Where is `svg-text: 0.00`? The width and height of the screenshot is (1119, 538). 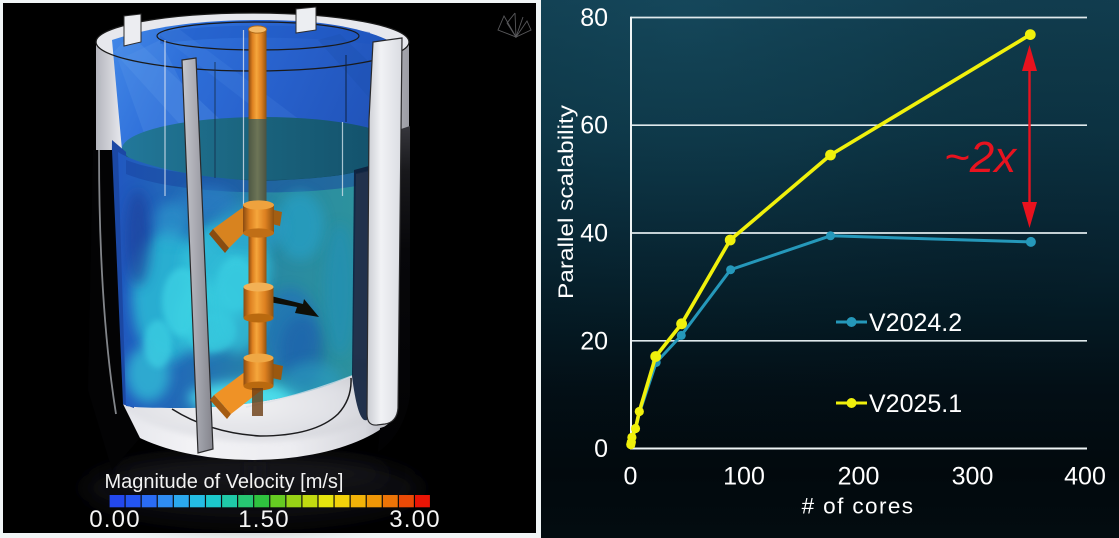
svg-text: 0.00 is located at coordinates (115, 519).